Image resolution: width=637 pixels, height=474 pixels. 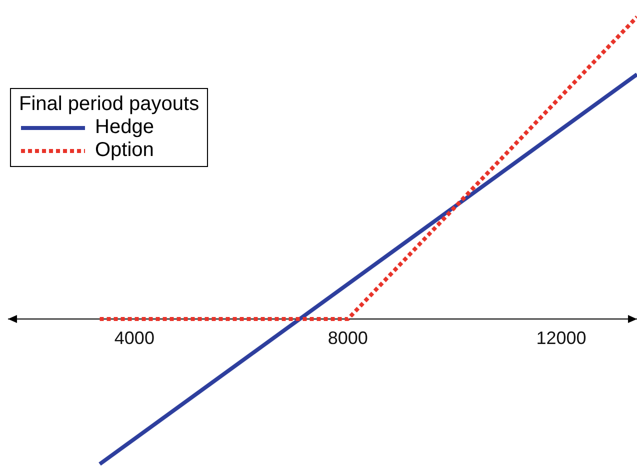 I want to click on legend-label: Option, so click(x=124, y=150).